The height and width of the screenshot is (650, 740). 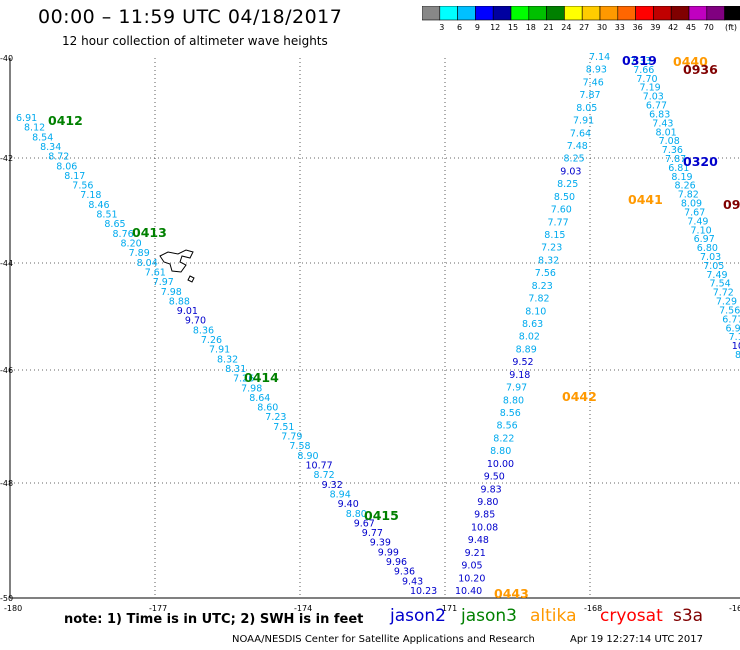 What do you see at coordinates (554, 235) in the screenshot?
I see `swh-value: 8.15` at bounding box center [554, 235].